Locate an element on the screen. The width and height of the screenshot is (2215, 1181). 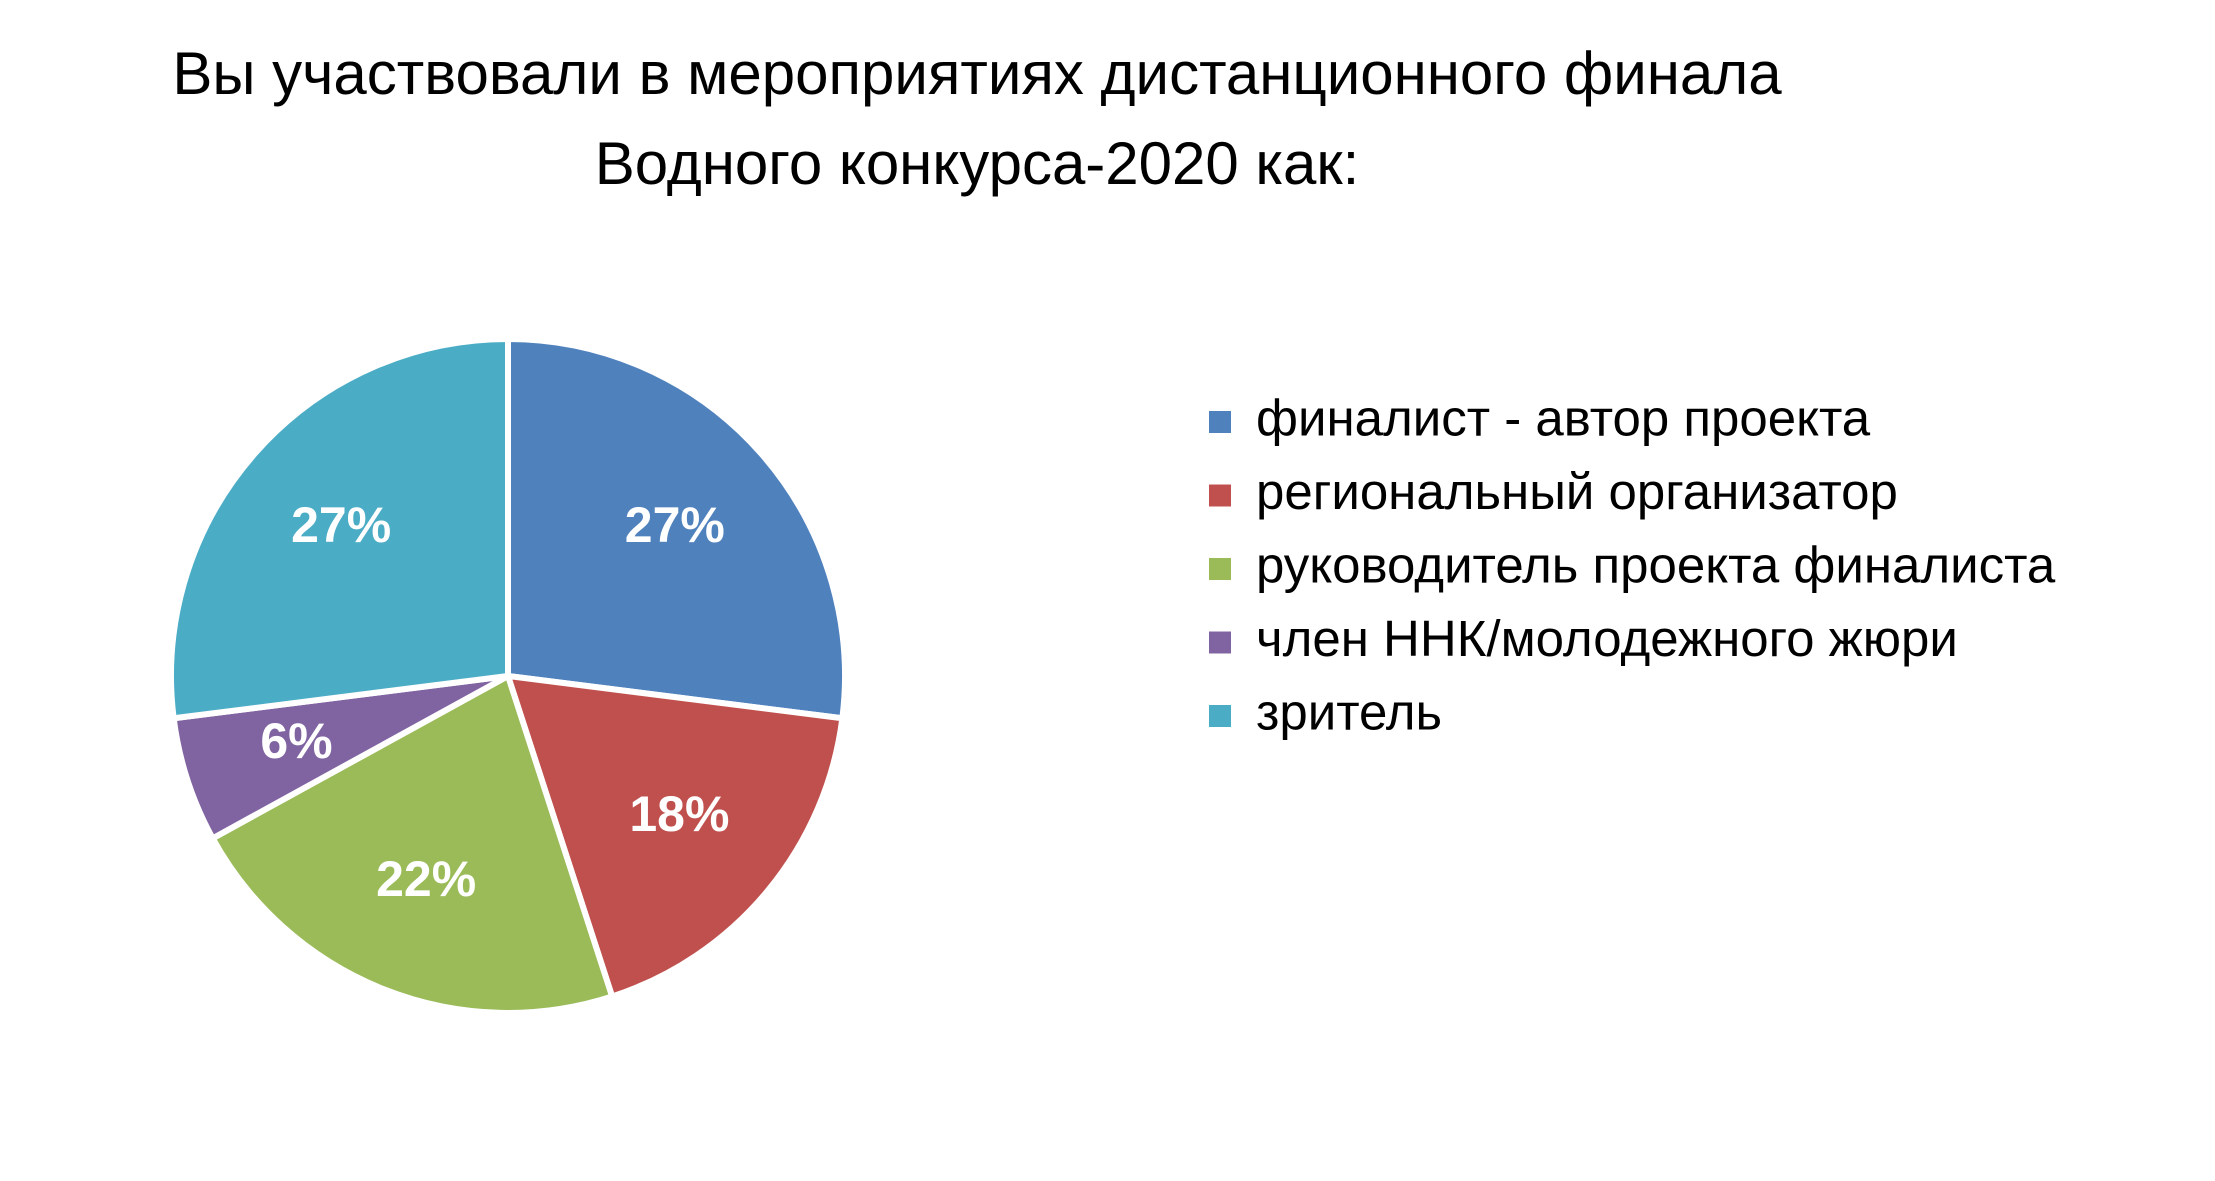
data-label: 6% is located at coordinates (296, 741).